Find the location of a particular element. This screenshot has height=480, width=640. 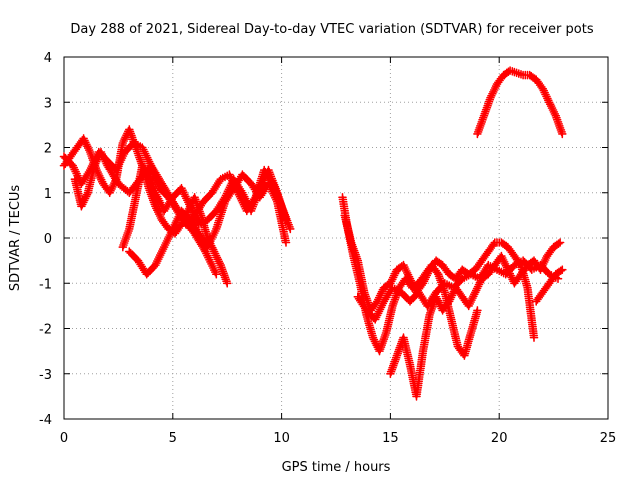

y-tick-label: 3 is located at coordinates (48, 103).